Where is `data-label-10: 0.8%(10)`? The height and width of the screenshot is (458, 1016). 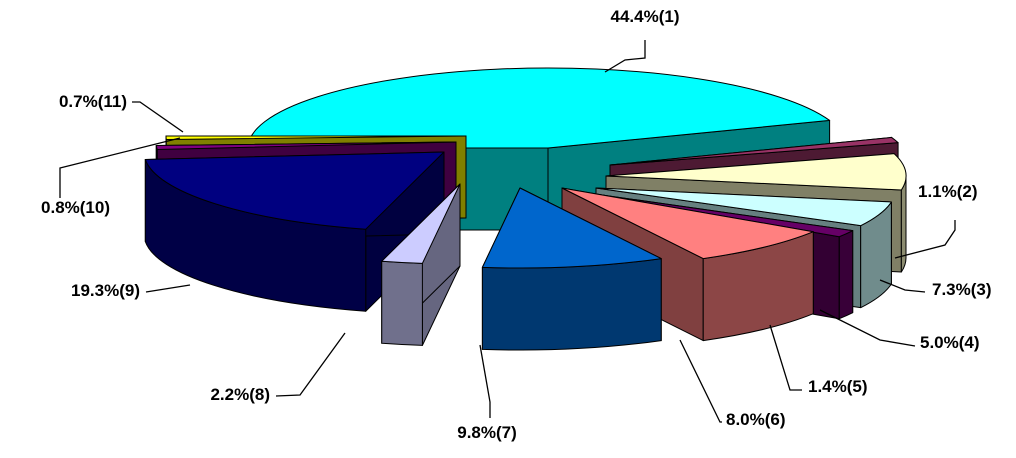
data-label-10: 0.8%(10) is located at coordinates (75, 207).